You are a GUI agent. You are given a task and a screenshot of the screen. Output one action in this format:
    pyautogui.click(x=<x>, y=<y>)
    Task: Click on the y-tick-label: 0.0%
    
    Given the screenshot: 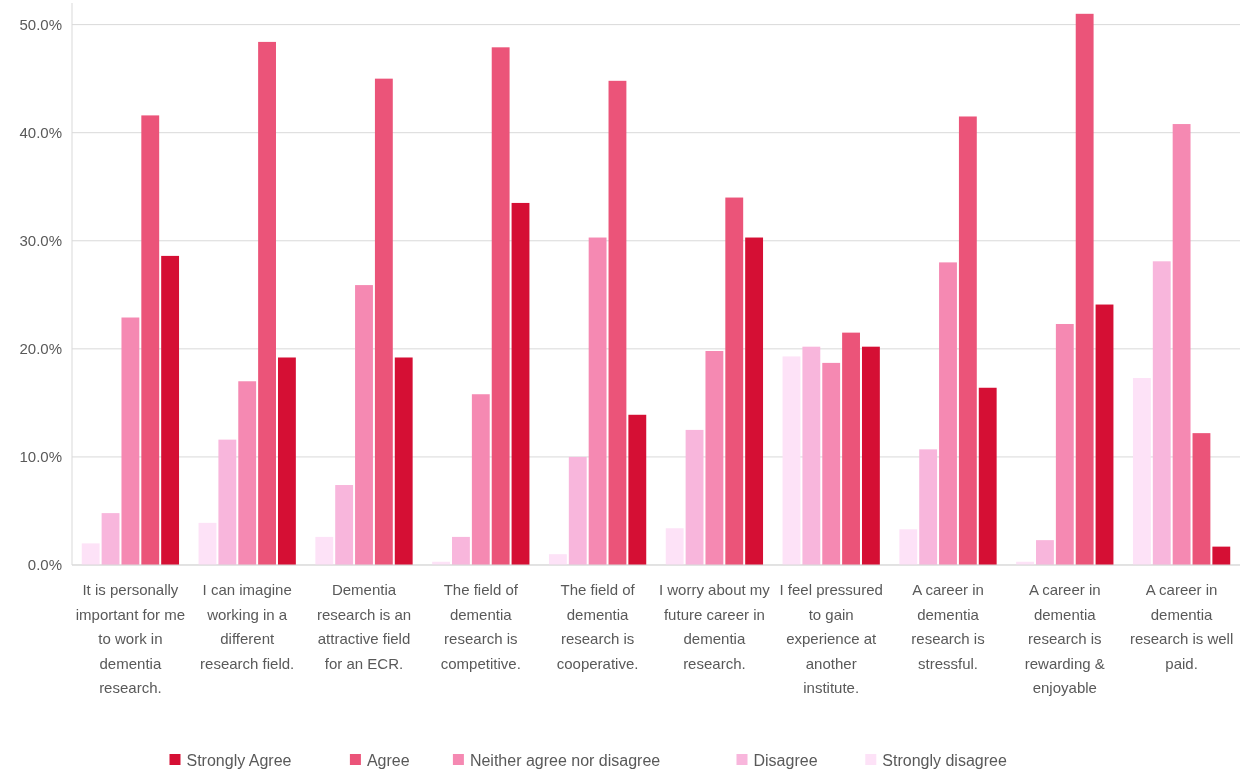 What is the action you would take?
    pyautogui.click(x=44, y=565)
    